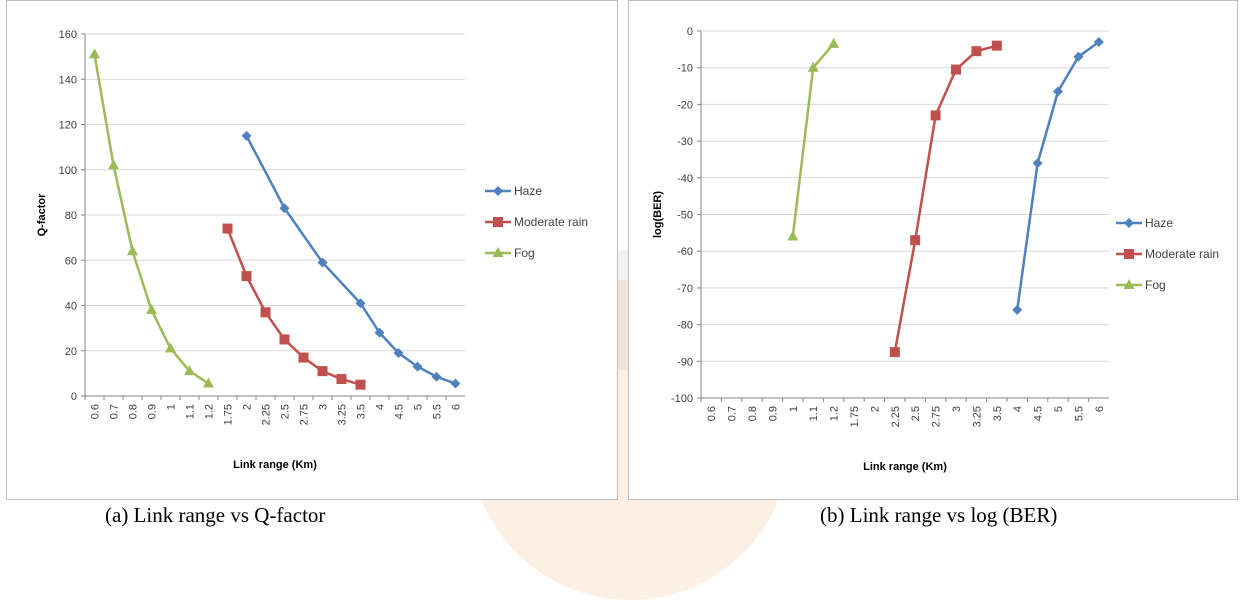  Describe the element at coordinates (419, 407) in the screenshot. I see `x-tick-label: 5` at that location.